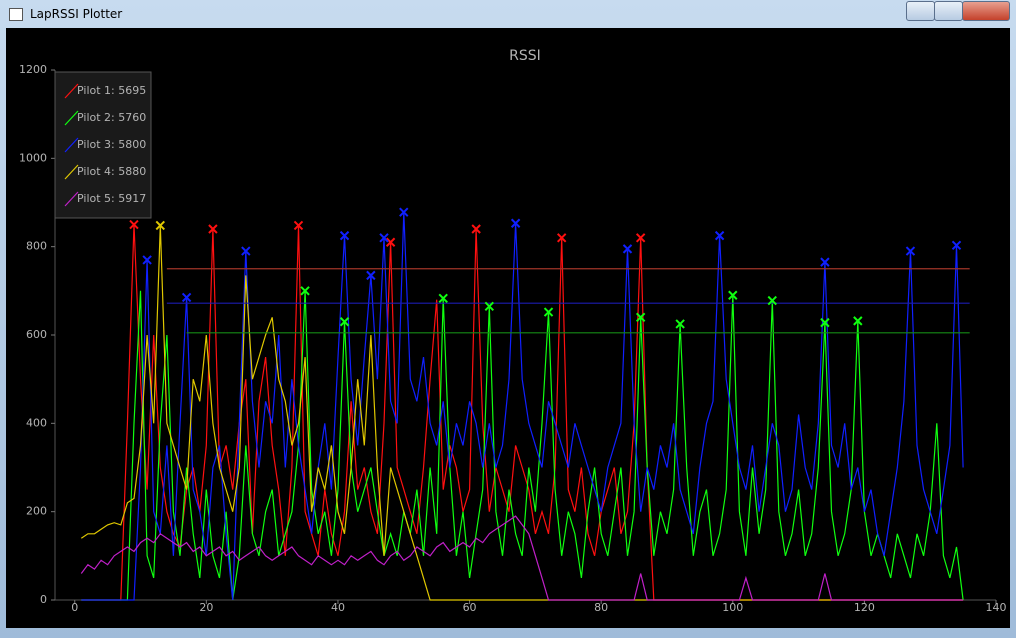  Describe the element at coordinates (36, 511) in the screenshot. I see `y-tick-label: 200` at that location.